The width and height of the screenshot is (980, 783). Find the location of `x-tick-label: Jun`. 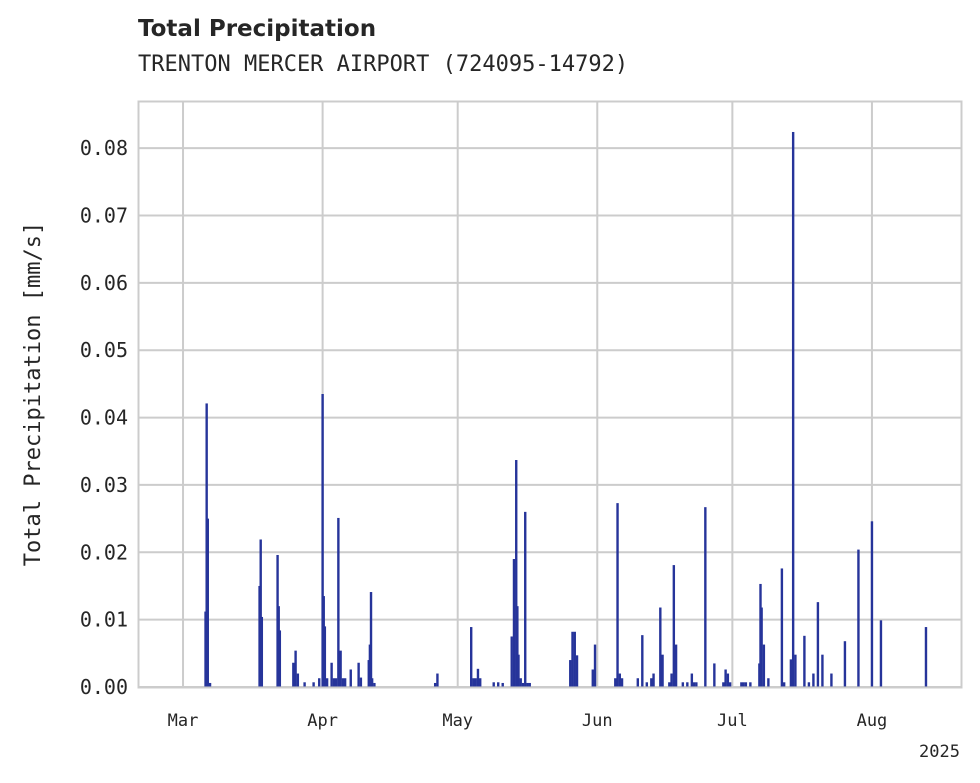

x-tick-label: Jun is located at coordinates (597, 721).